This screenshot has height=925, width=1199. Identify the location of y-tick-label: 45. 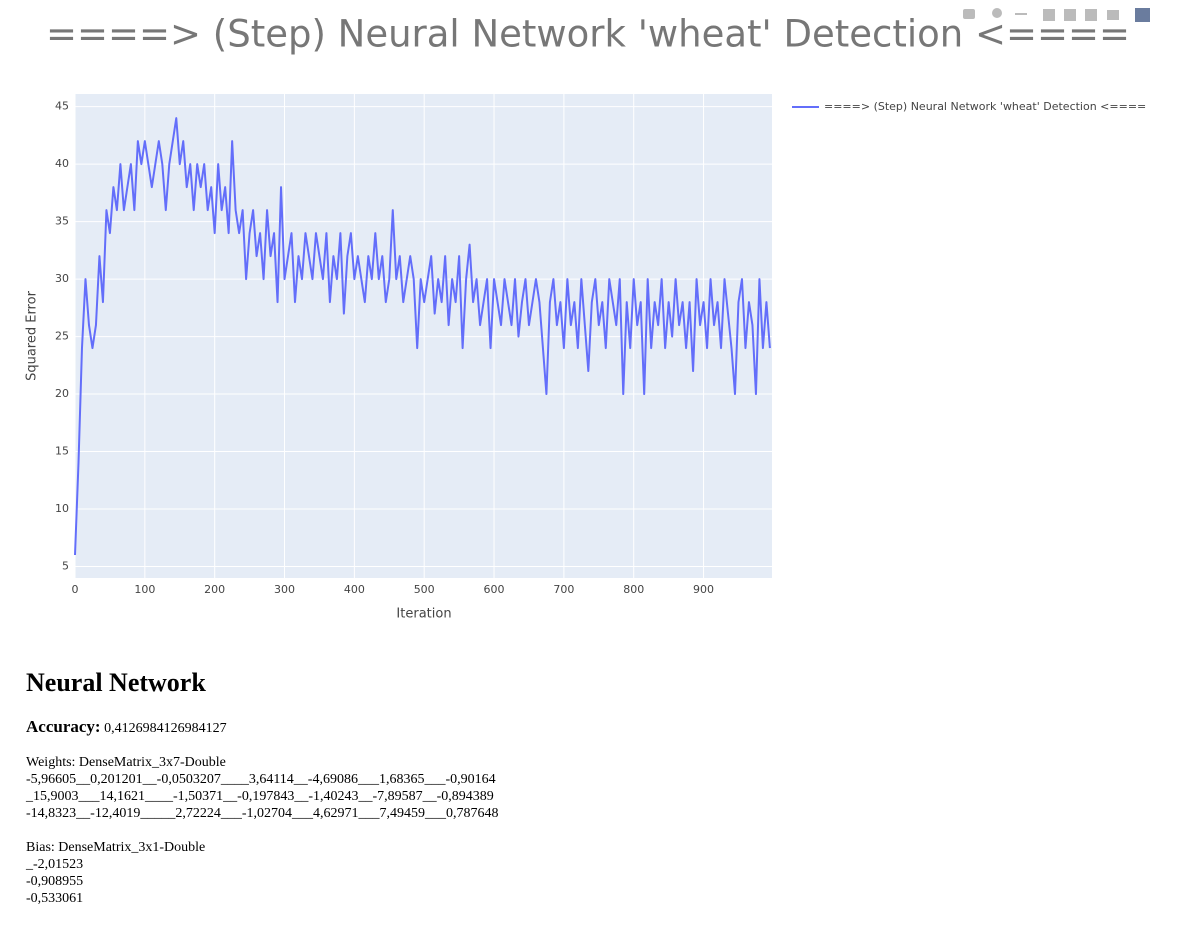
(62, 106).